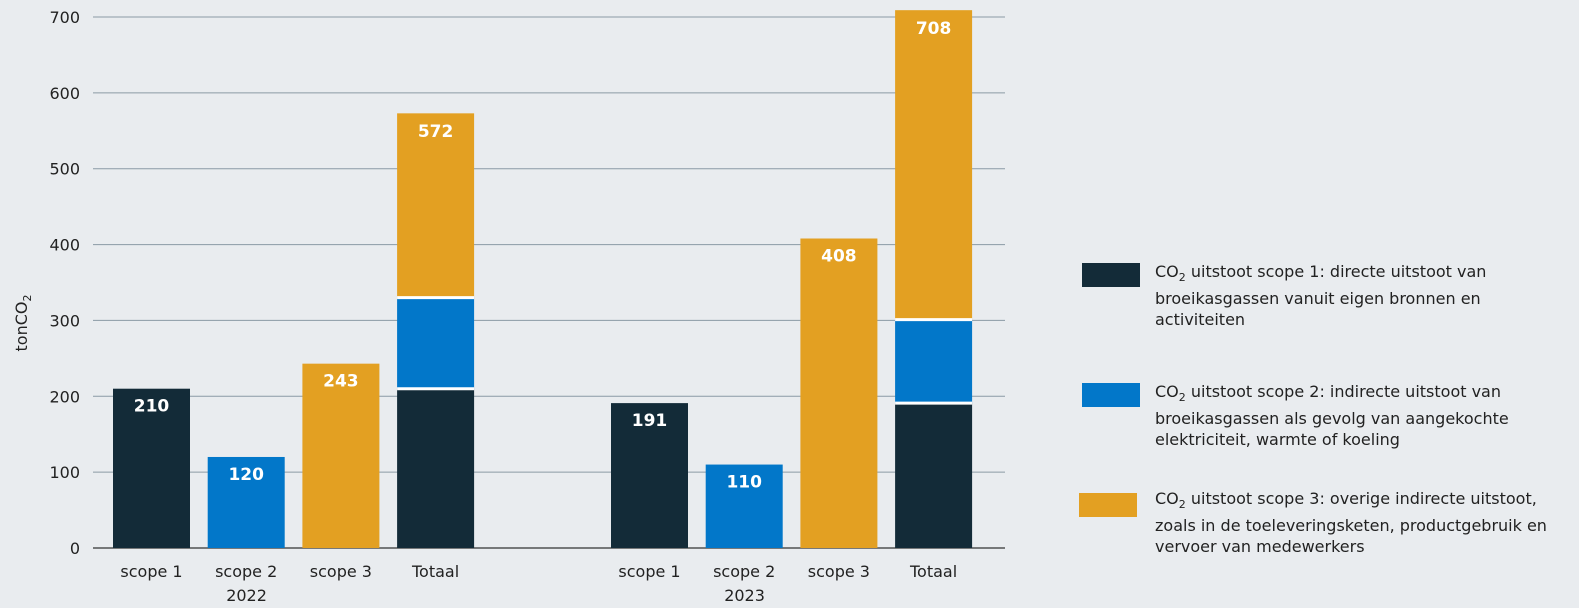  I want to click on group-label: 2023, so click(744, 595).